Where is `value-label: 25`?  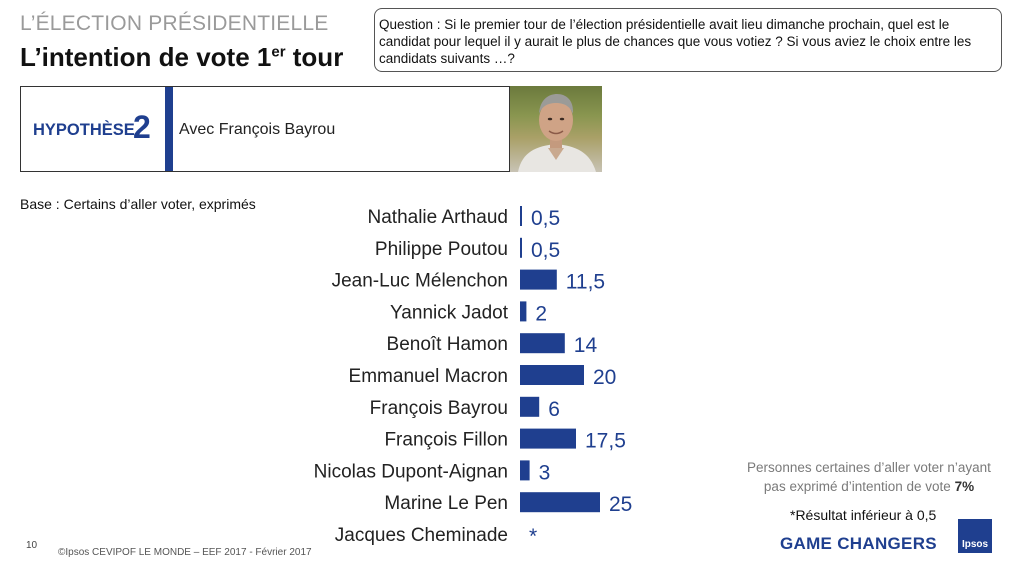 value-label: 25 is located at coordinates (620, 504).